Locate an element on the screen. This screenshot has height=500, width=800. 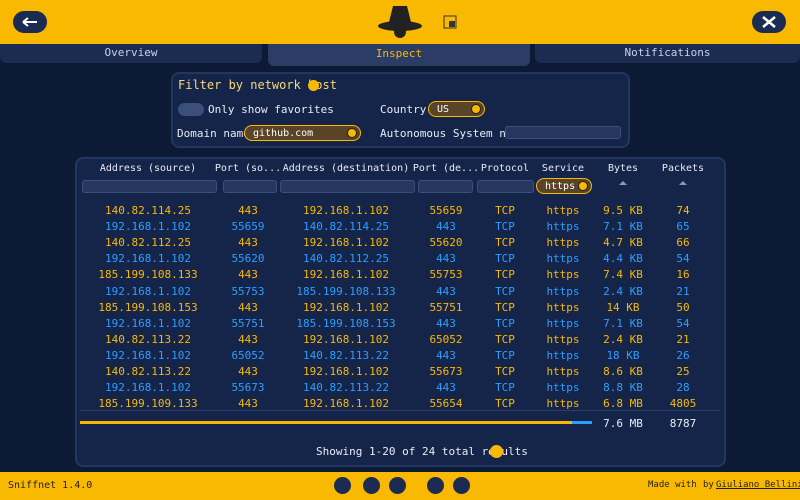
cell: 4805 is located at coordinates (683, 403).